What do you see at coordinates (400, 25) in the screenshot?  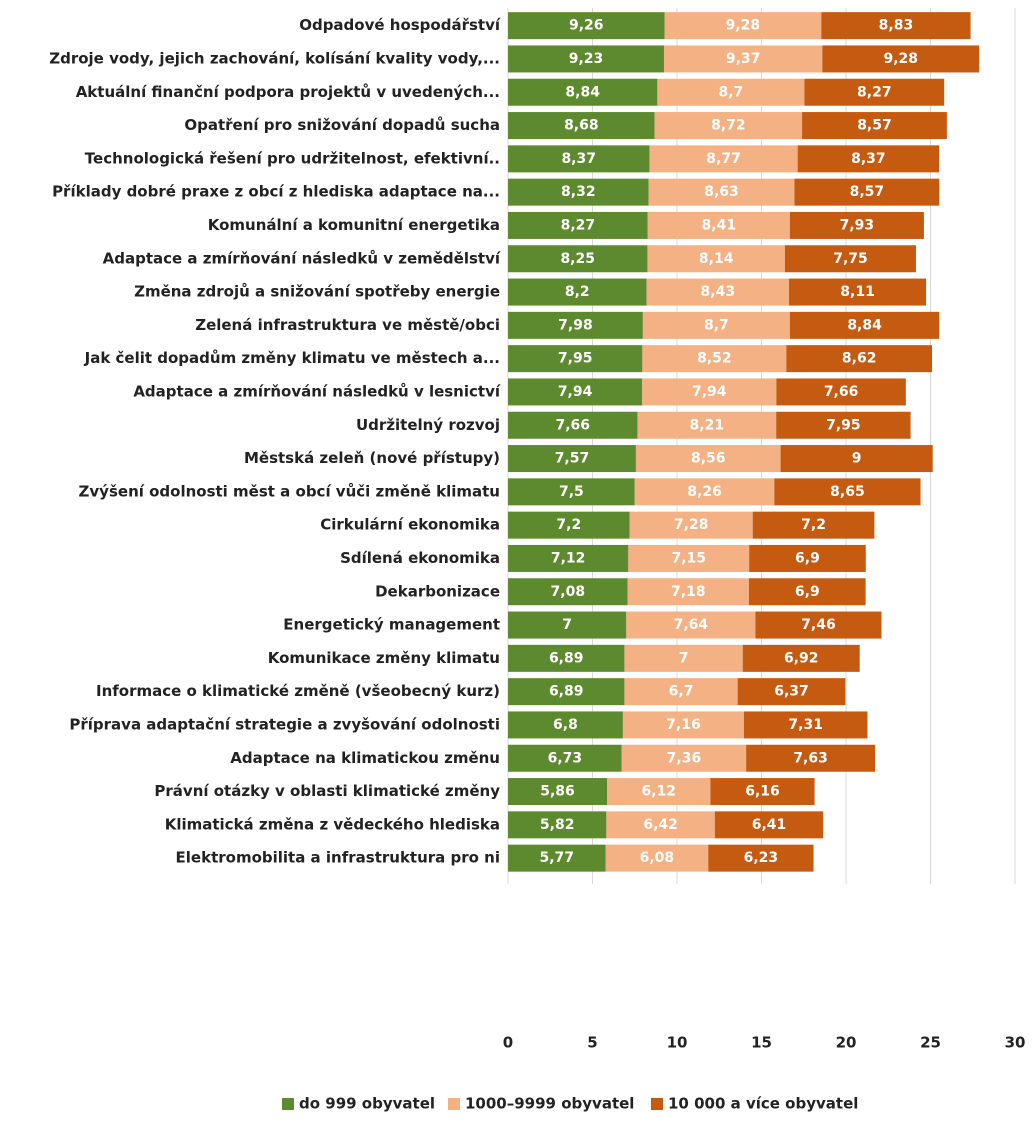 I see `y-tick-label: Odpadové hospodářství` at bounding box center [400, 25].